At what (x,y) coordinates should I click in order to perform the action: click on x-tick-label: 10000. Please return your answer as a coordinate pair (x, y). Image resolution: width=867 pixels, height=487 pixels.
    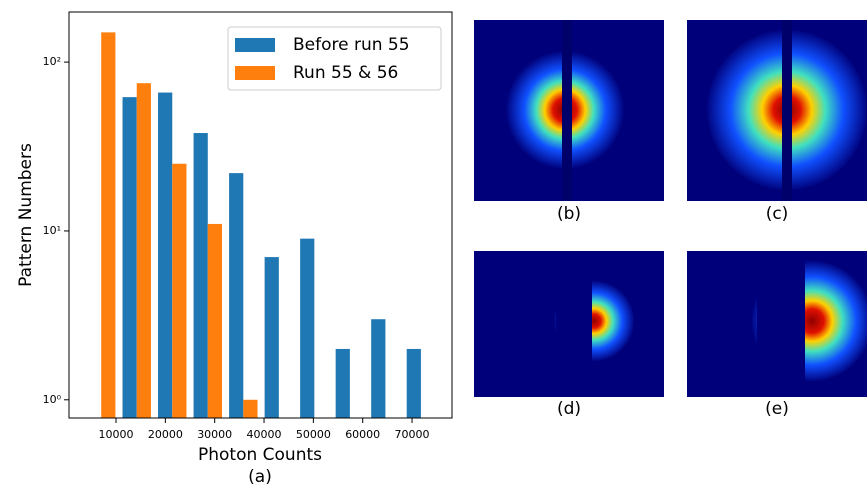
    Looking at the image, I should click on (116, 434).